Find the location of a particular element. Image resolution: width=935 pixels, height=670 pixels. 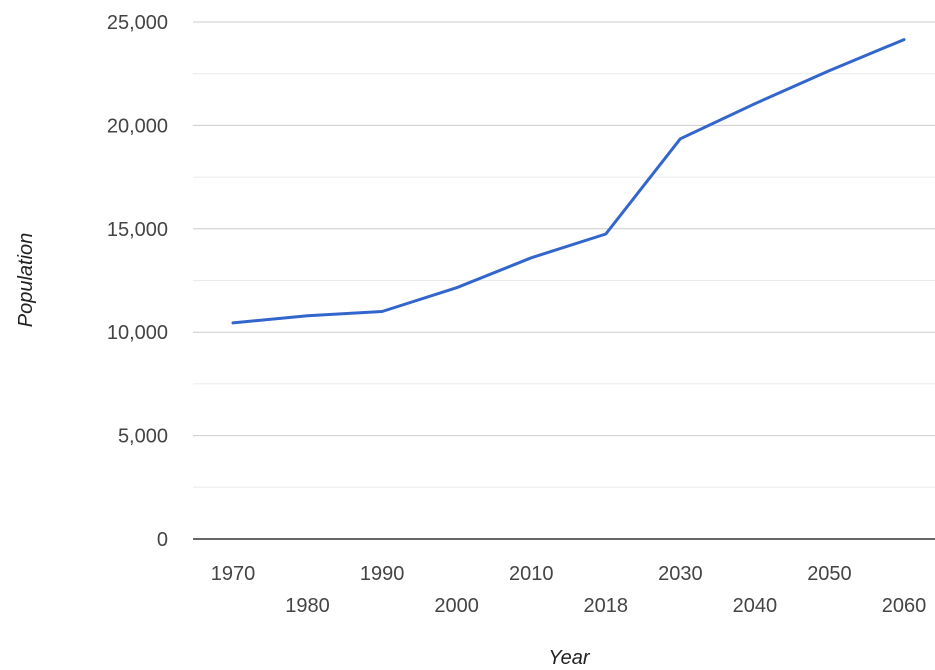

x-tick-label: 1980 is located at coordinates (307, 606).